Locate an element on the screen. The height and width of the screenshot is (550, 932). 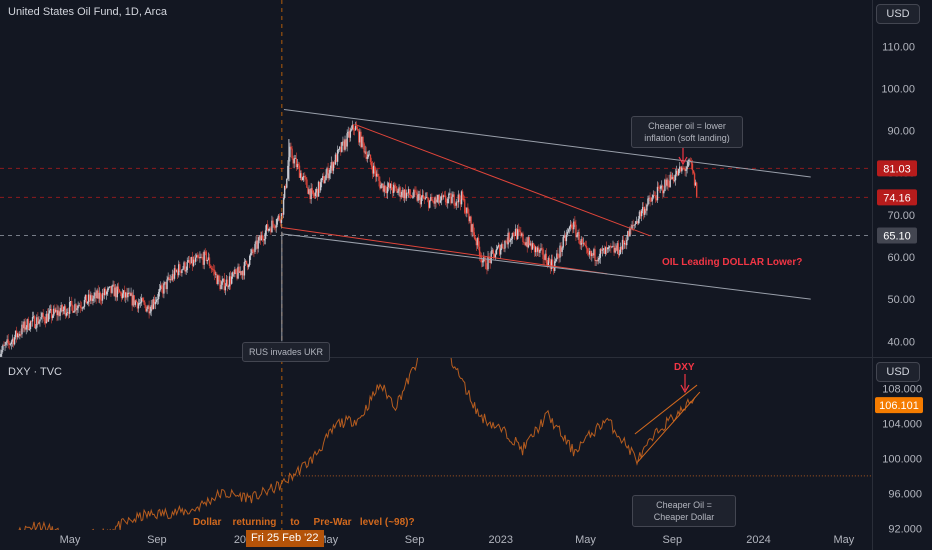
dxy-wedge-lower is located at coordinates (669, 427).